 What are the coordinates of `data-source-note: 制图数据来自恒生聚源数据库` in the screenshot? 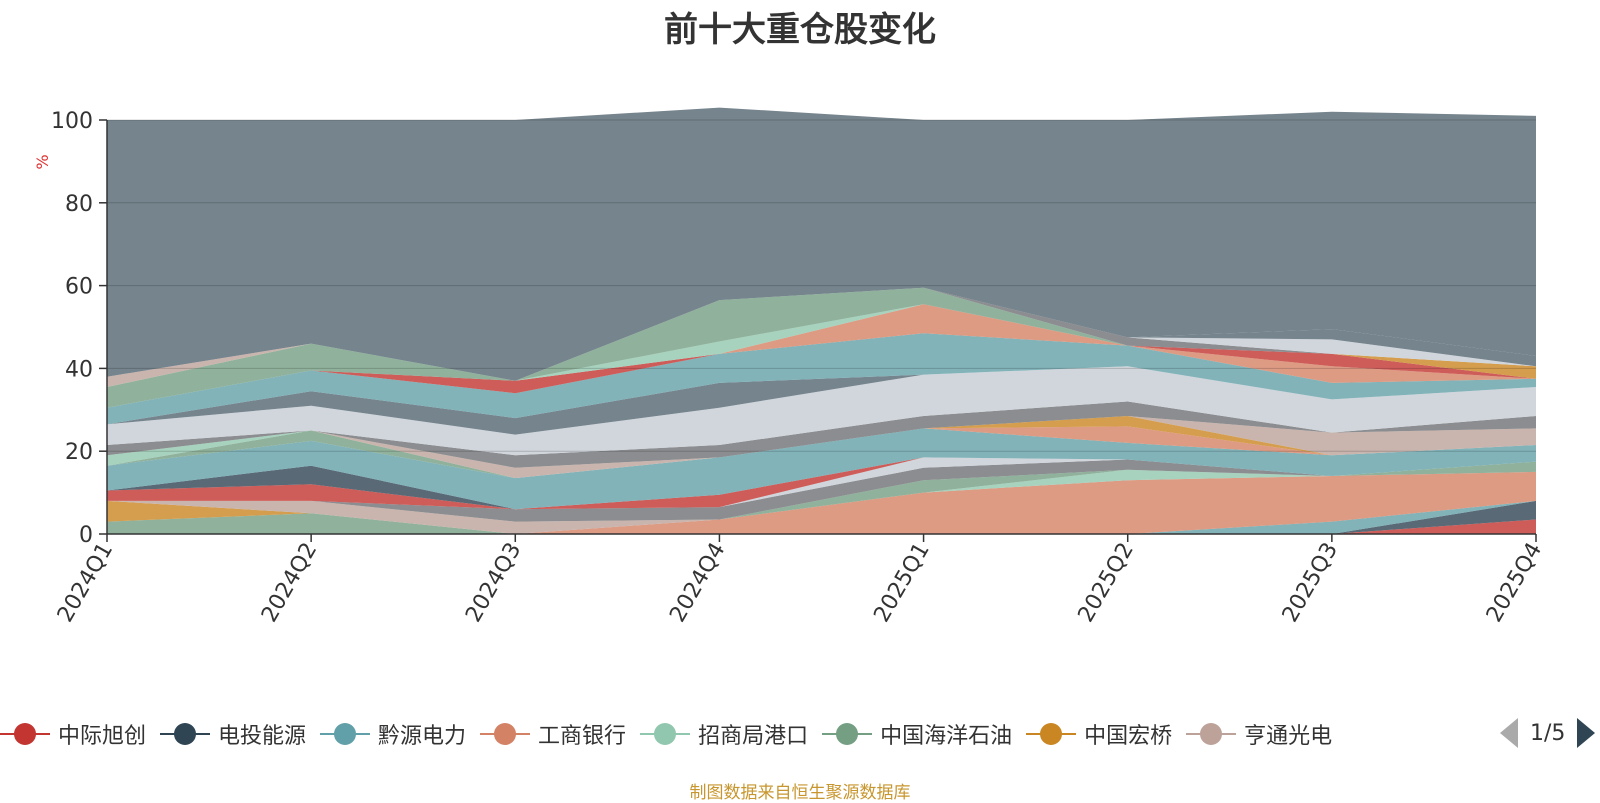 It's located at (800, 793).